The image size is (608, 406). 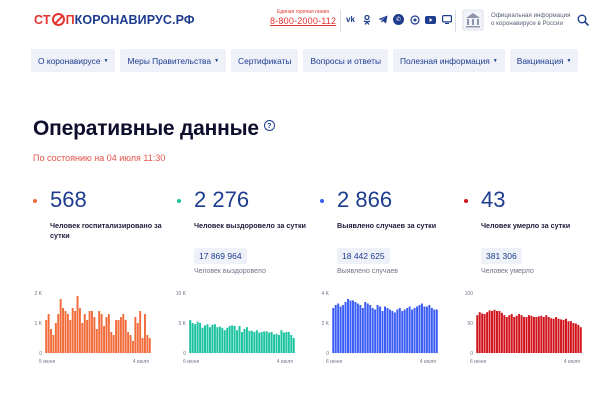 I want to click on nav-about-coronavirus: О коронавирусе ▼, so click(x=73, y=60).